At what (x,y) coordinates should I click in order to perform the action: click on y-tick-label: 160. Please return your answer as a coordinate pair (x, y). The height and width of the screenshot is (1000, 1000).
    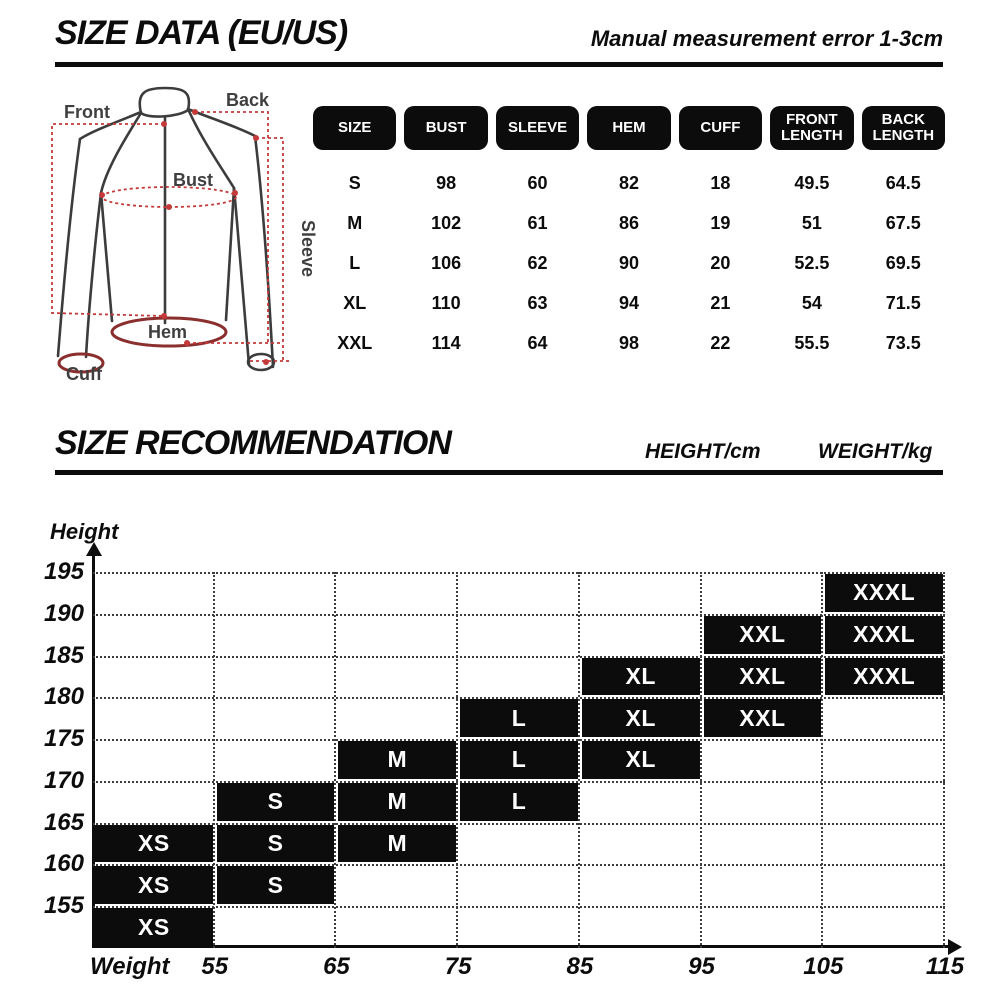
    Looking at the image, I should click on (63, 864).